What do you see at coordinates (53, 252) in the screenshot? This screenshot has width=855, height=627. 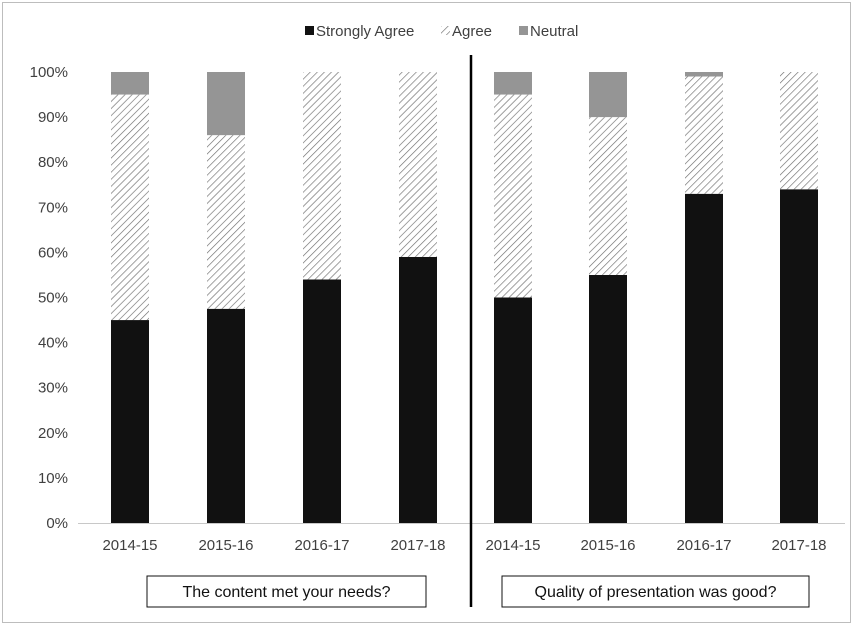 I see `y-tick-label: 60%` at bounding box center [53, 252].